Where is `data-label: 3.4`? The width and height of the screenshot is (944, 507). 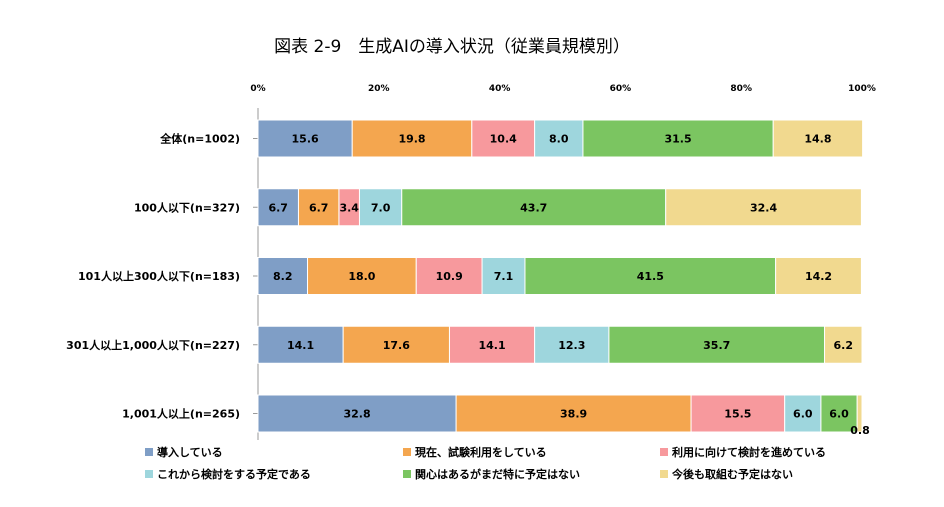
data-label: 3.4 is located at coordinates (349, 207).